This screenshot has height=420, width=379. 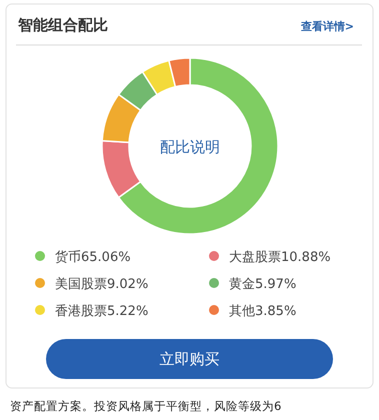 I want to click on legend-label: 货币65.06%, so click(x=93, y=257).